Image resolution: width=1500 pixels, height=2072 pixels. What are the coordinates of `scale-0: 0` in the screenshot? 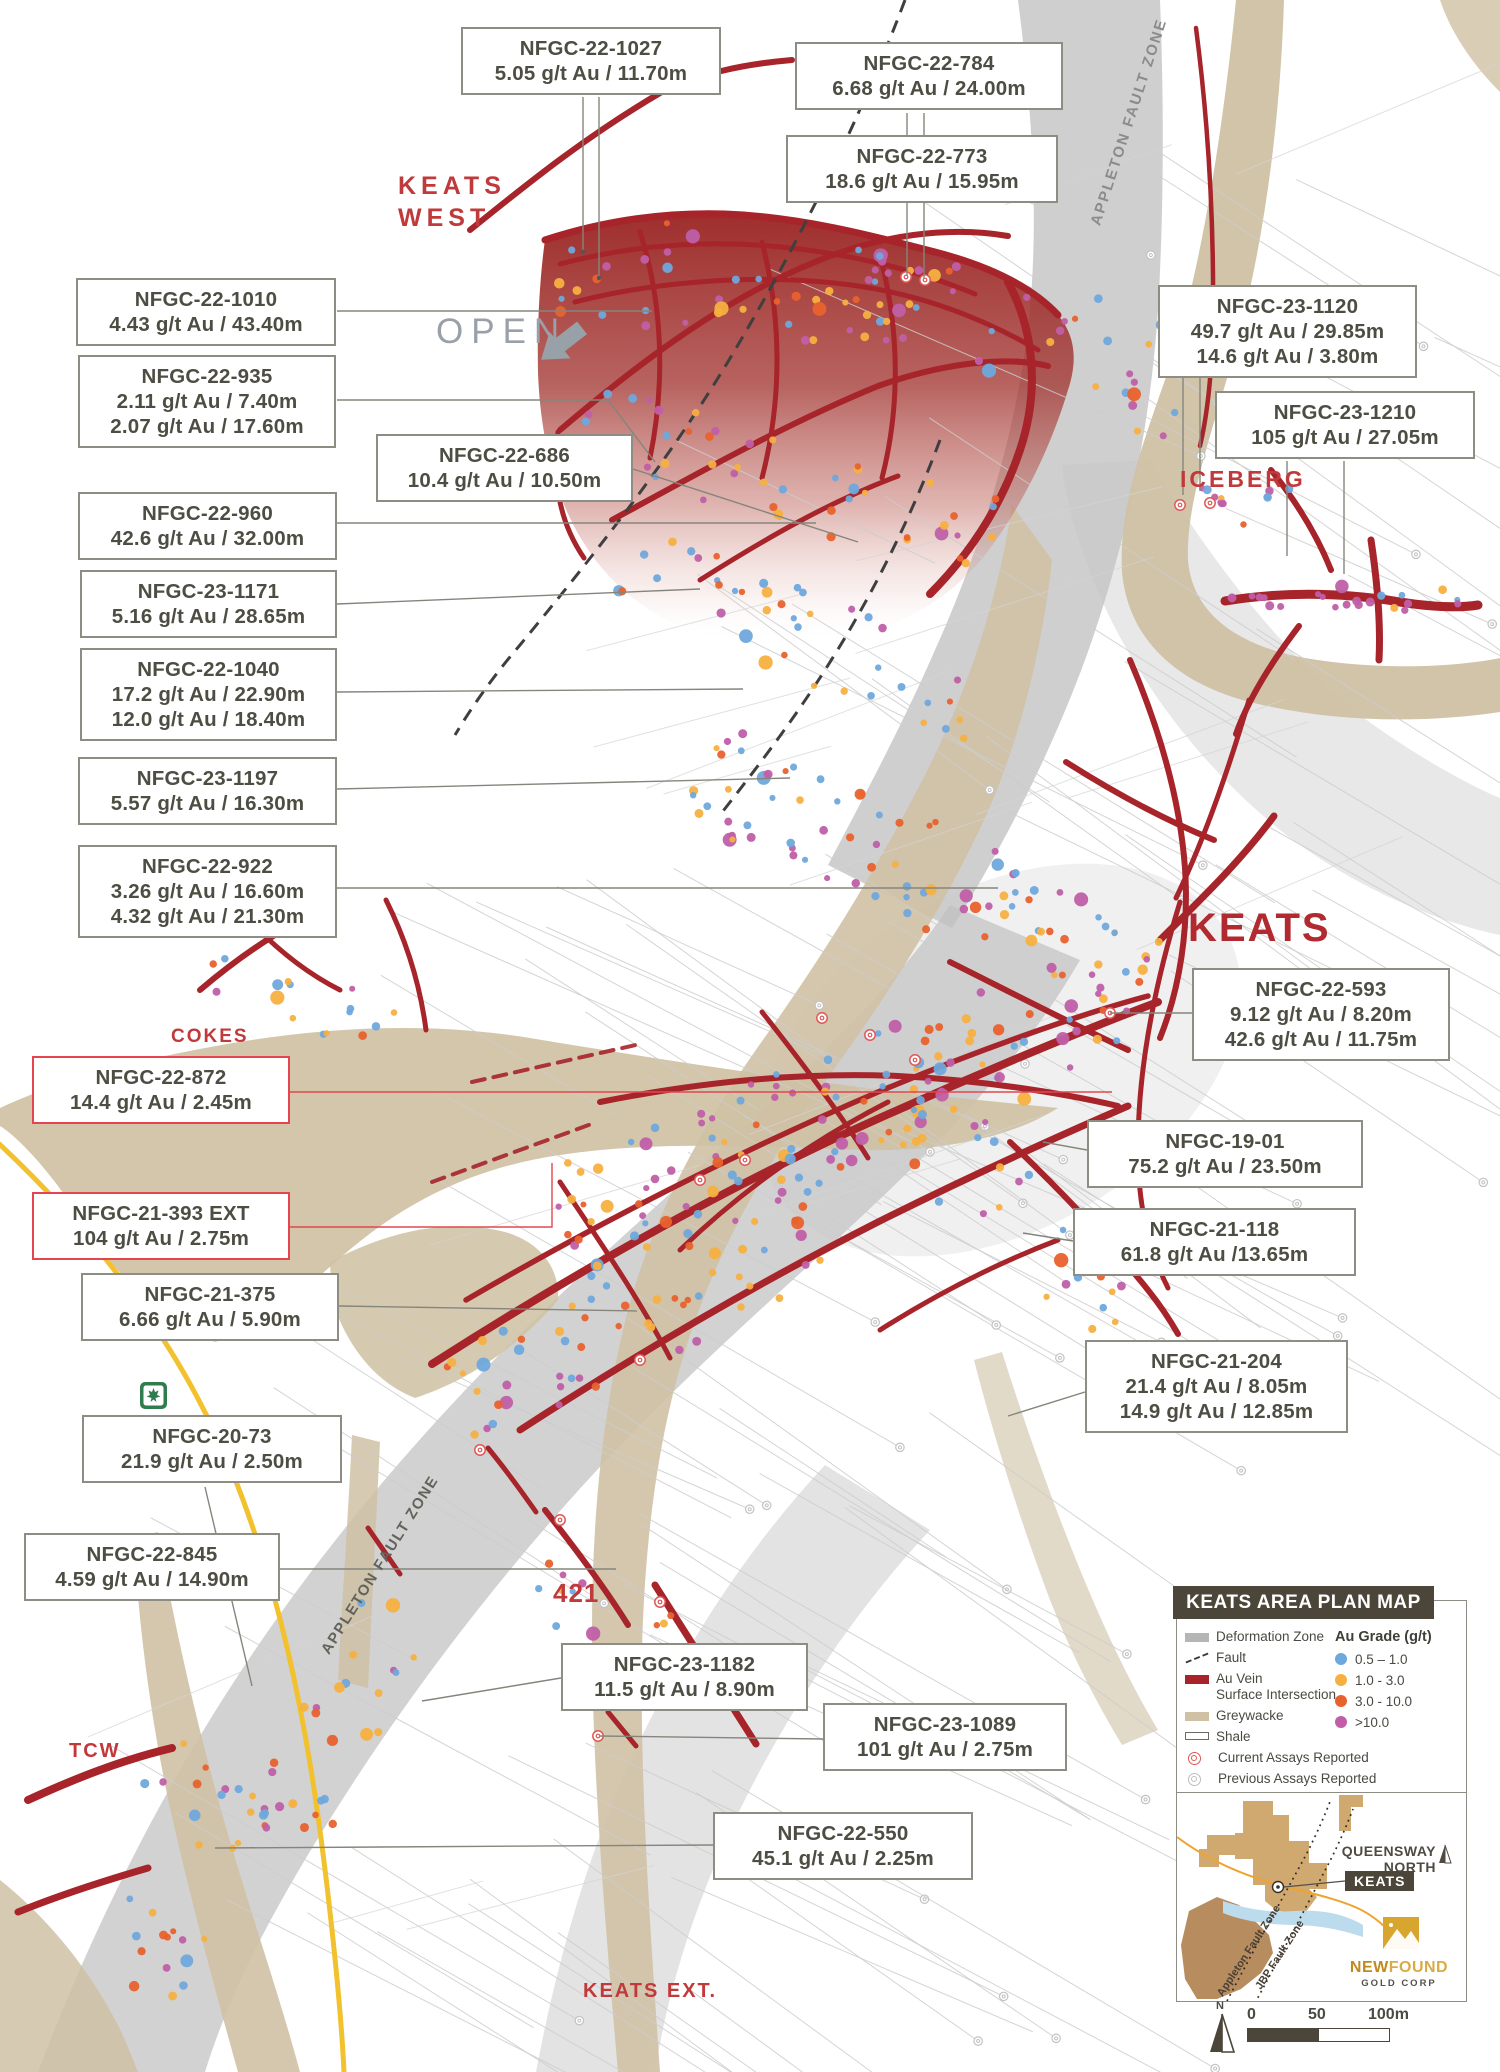 It's located at (1251, 2014).